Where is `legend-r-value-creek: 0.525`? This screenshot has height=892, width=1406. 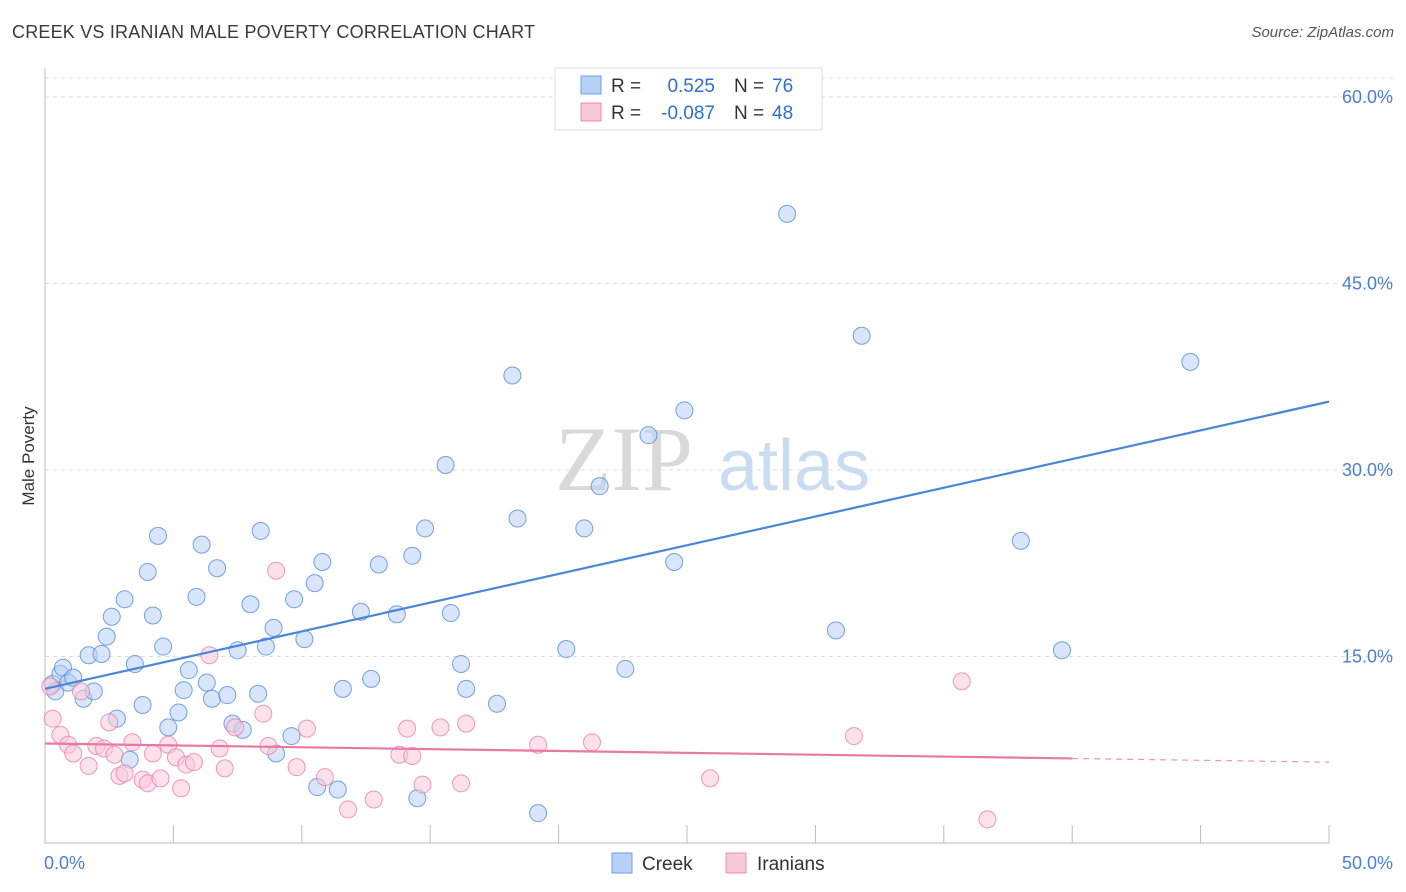
legend-r-value-creek: 0.525 is located at coordinates (691, 86).